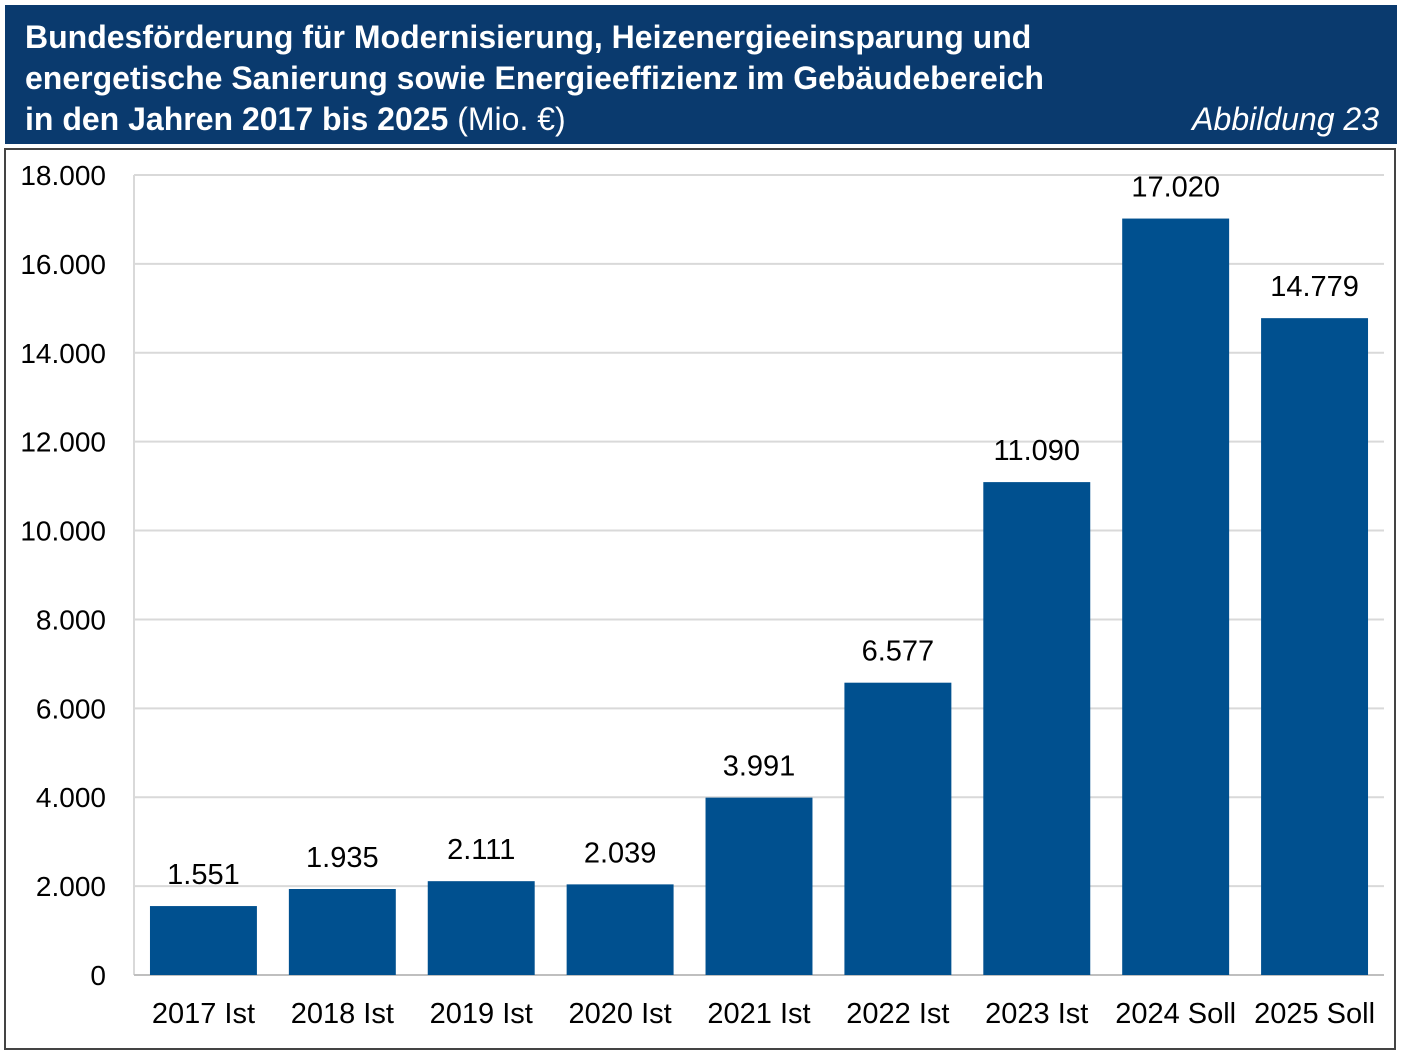 This screenshot has height=1055, width=1402. What do you see at coordinates (71, 797) in the screenshot?
I see `y-tick-label: 4.000` at bounding box center [71, 797].